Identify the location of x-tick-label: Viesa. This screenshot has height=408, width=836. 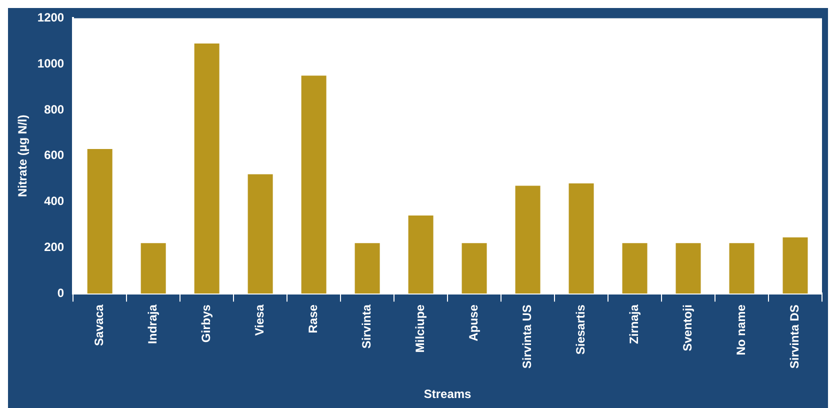
(259, 320).